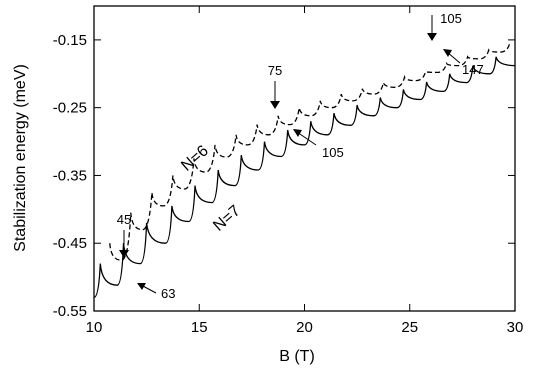  What do you see at coordinates (124, 235) in the screenshot?
I see `annotation-45: 45` at bounding box center [124, 235].